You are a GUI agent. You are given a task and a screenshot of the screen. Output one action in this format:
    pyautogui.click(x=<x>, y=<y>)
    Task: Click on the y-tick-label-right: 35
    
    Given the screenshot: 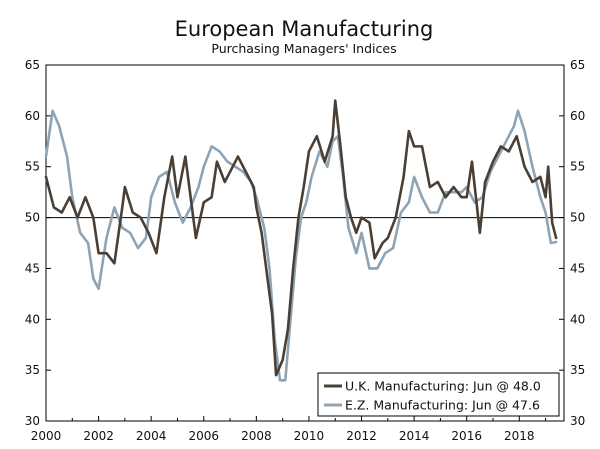 What is the action you would take?
    pyautogui.click(x=577, y=370)
    